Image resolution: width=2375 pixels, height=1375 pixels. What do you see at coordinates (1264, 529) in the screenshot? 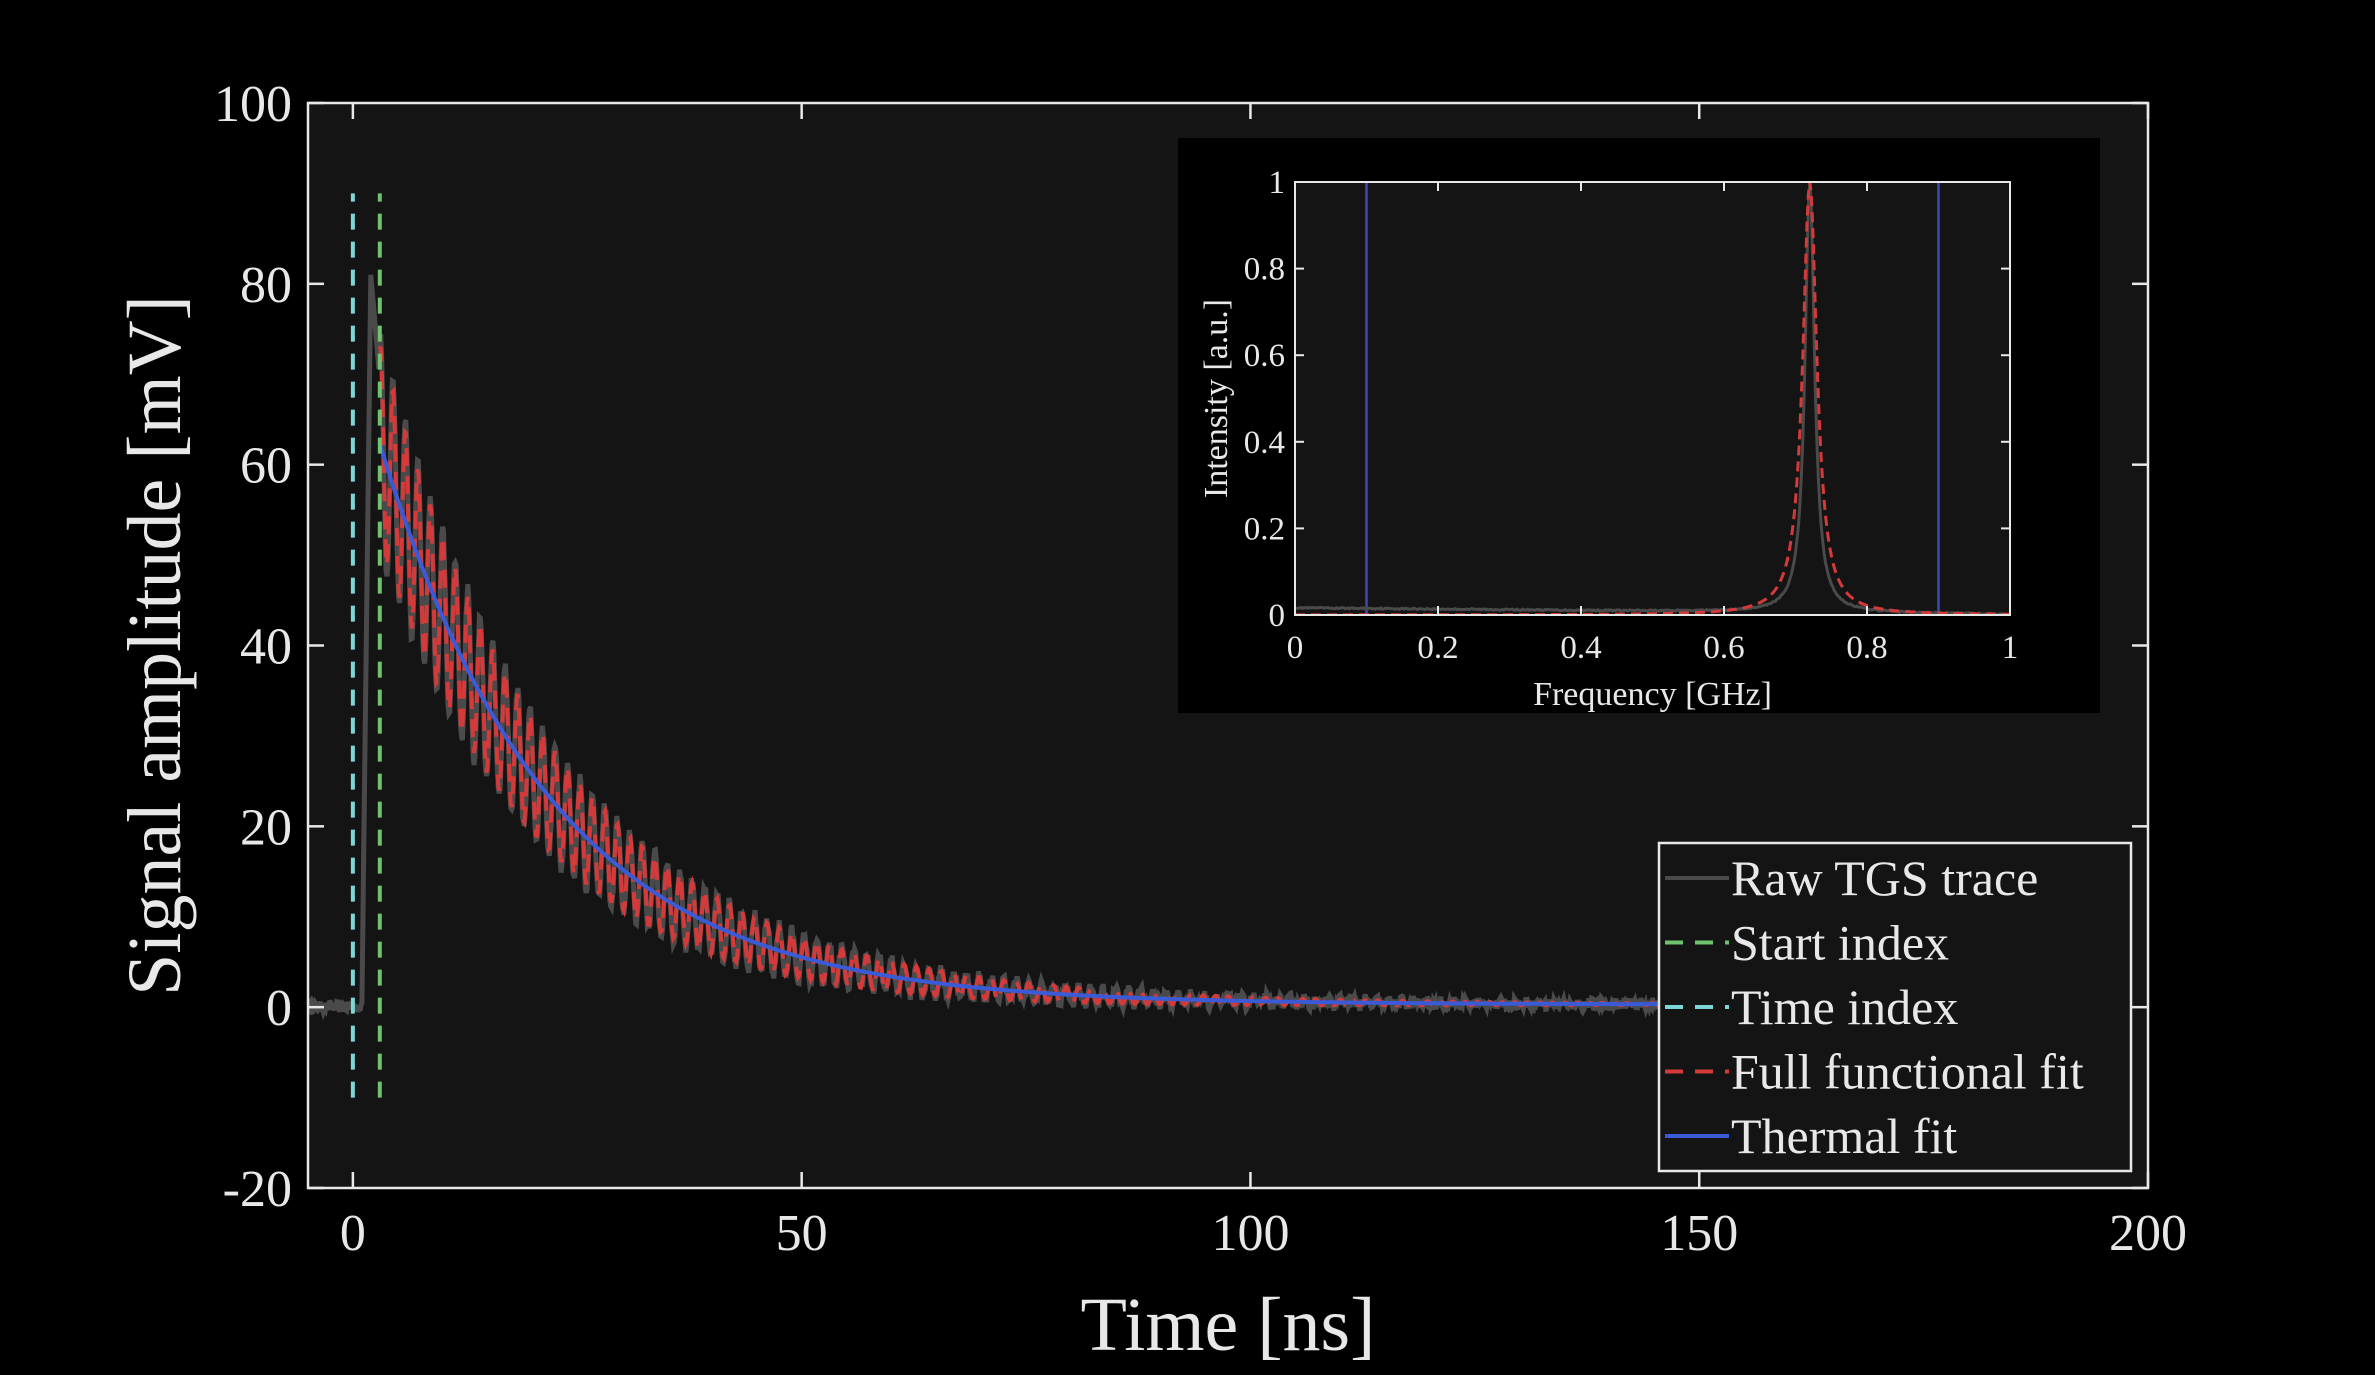
I see `inset-y-tick-label: 0.2` at bounding box center [1264, 529].